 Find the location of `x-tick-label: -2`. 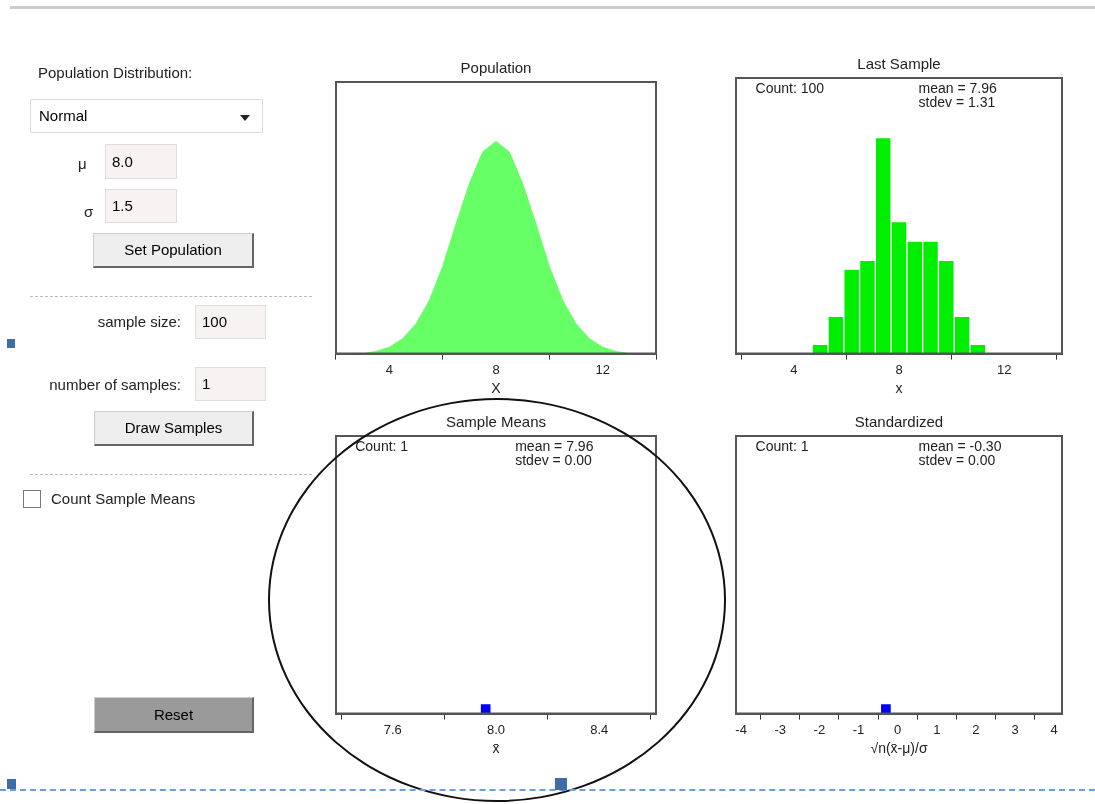

x-tick-label: -2 is located at coordinates (819, 729).